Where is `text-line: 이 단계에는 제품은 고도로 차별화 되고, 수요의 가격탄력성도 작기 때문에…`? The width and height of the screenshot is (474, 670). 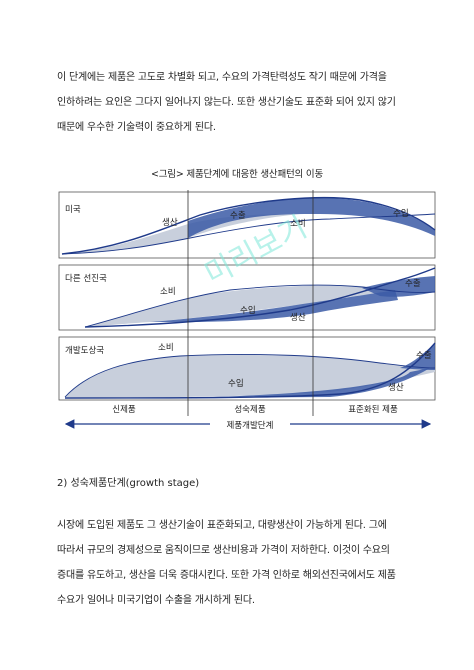 text-line: 이 단계에는 제품은 고도로 차별화 되고, 수요의 가격탄력성도 작기 때문에… is located at coordinates (222, 77).